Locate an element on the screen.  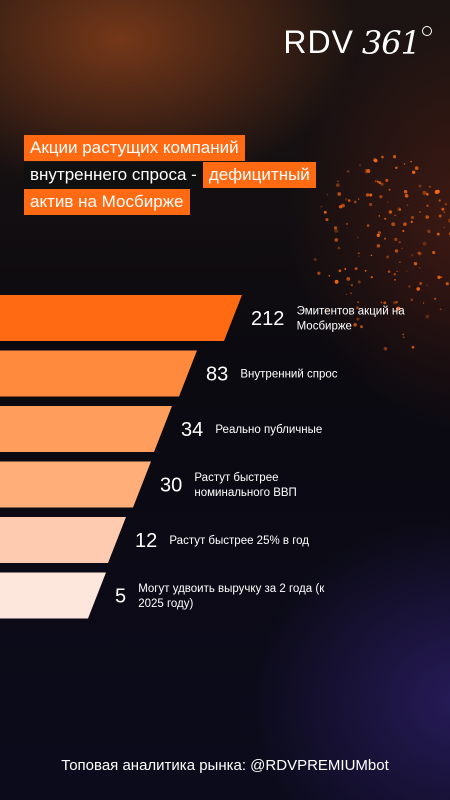
value-label: 5 is located at coordinates (120, 597).